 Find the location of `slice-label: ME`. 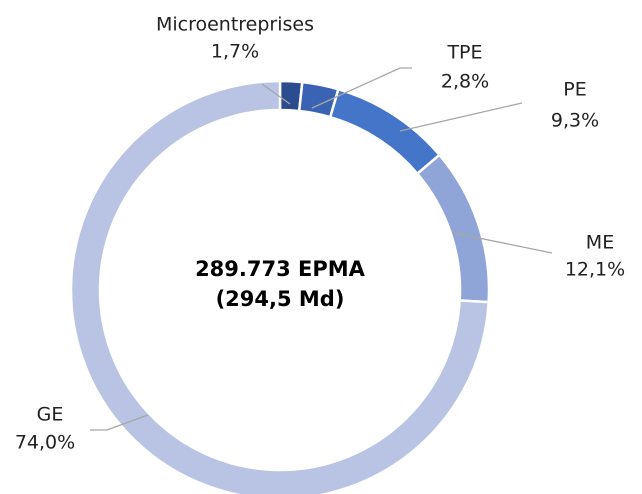

slice-label: ME is located at coordinates (600, 243).